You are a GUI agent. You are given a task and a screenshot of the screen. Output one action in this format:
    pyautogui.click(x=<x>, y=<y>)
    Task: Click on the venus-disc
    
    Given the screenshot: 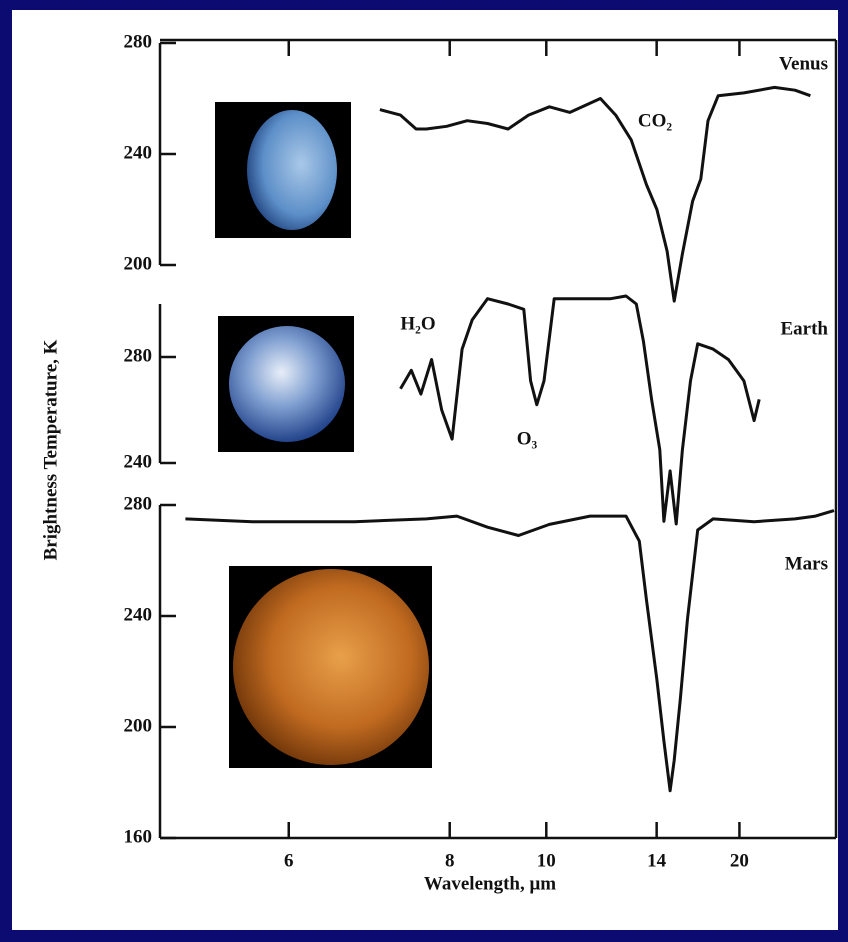 What is the action you would take?
    pyautogui.click(x=292, y=170)
    